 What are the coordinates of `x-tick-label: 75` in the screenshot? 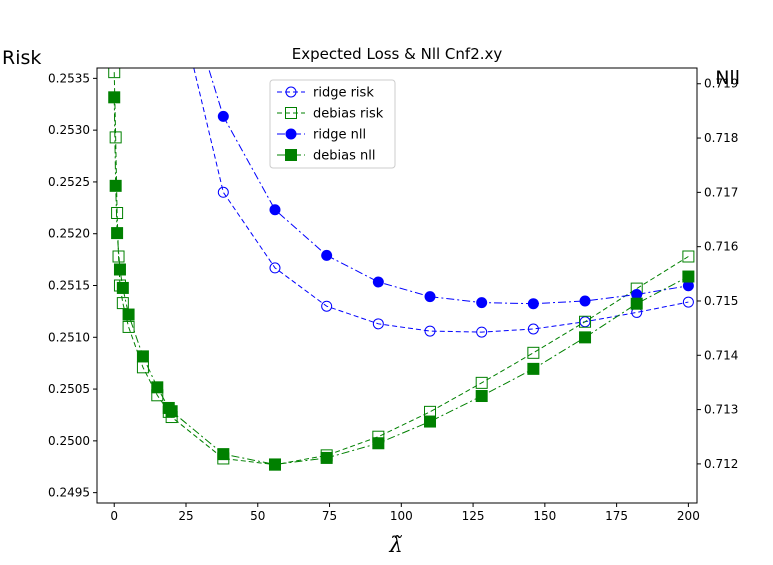 It's located at (329, 516).